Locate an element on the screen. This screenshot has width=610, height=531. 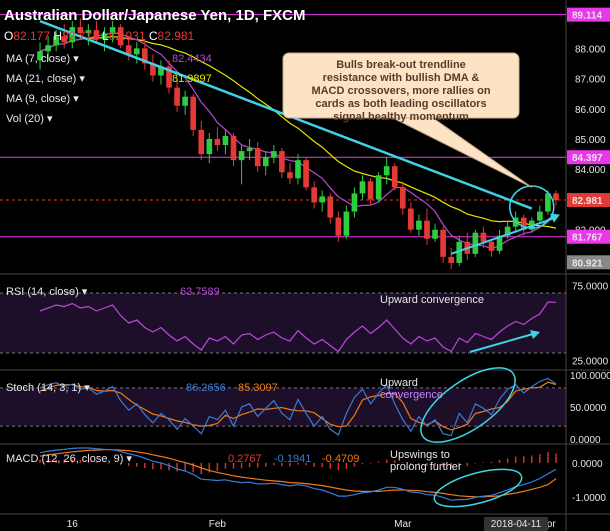
rsi-band is located at coordinates (283, 323).